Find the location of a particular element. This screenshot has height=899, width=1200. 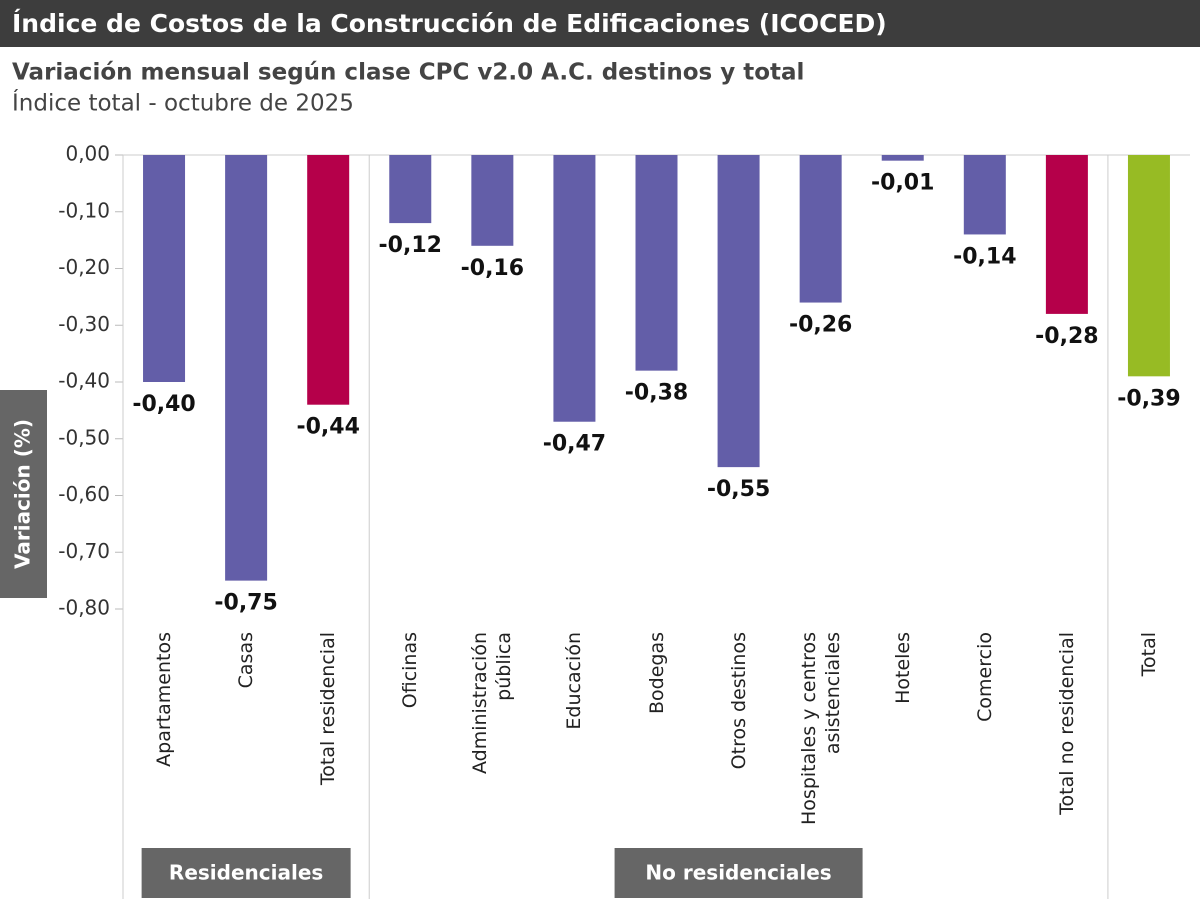

x-tick-label: Apartamentos is located at coordinates (164, 699).